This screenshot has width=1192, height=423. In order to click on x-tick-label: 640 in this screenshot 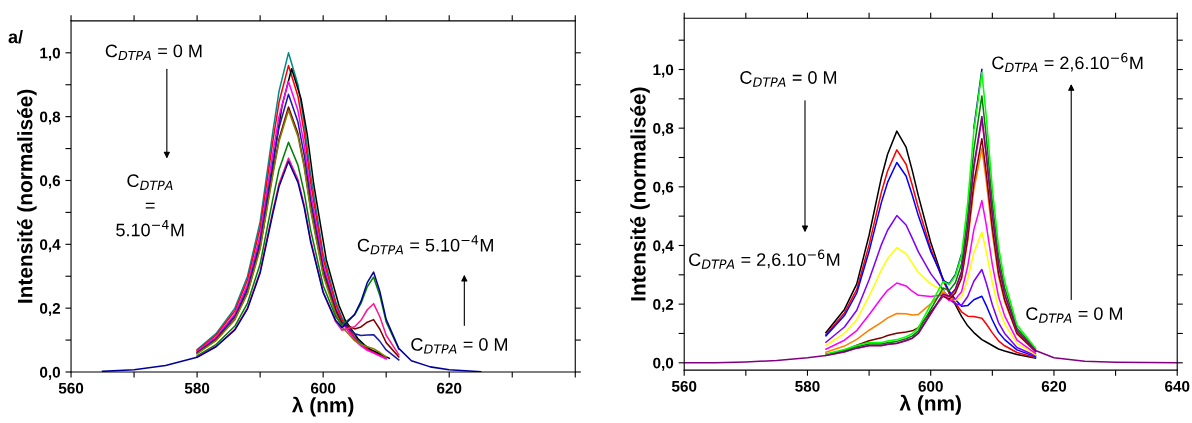, I will do `click(1177, 386)`.